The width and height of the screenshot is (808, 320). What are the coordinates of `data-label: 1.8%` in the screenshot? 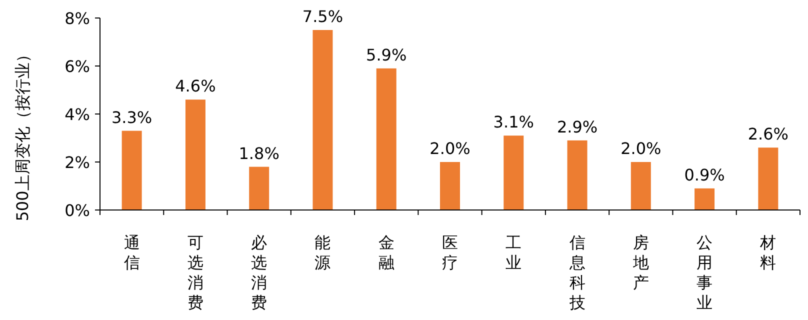 It's located at (259, 153).